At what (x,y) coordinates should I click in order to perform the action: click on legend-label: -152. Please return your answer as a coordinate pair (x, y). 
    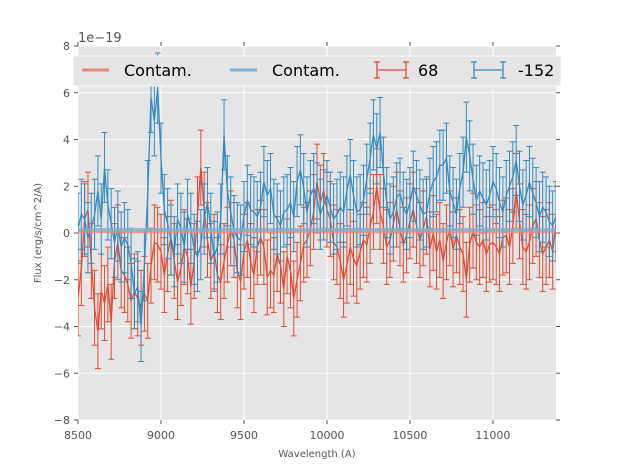
    Looking at the image, I should click on (536, 70).